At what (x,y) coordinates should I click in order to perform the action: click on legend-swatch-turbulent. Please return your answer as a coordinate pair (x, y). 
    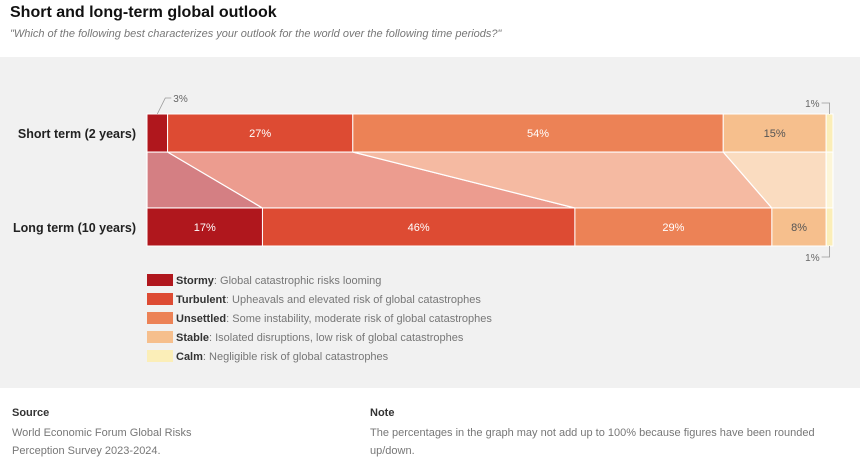
    Looking at the image, I should click on (160, 299).